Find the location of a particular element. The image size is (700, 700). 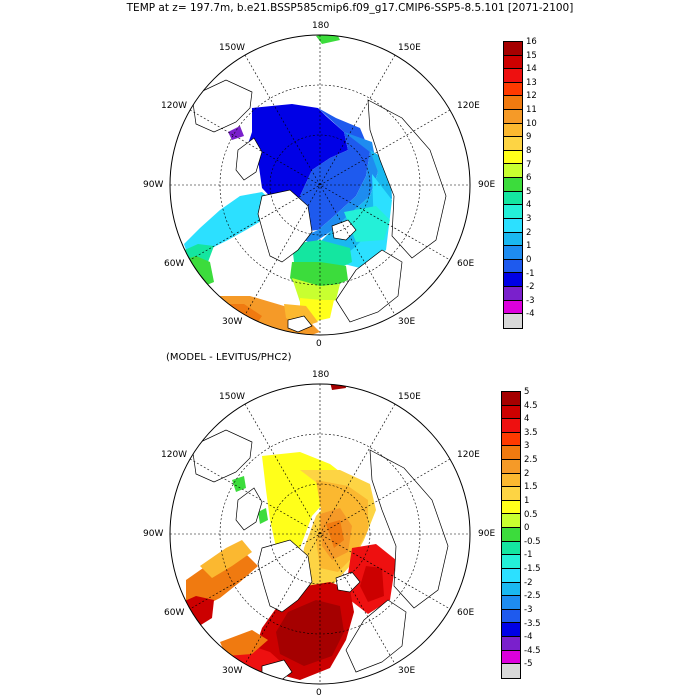

field-light-blue is located at coordinates (353, 202).